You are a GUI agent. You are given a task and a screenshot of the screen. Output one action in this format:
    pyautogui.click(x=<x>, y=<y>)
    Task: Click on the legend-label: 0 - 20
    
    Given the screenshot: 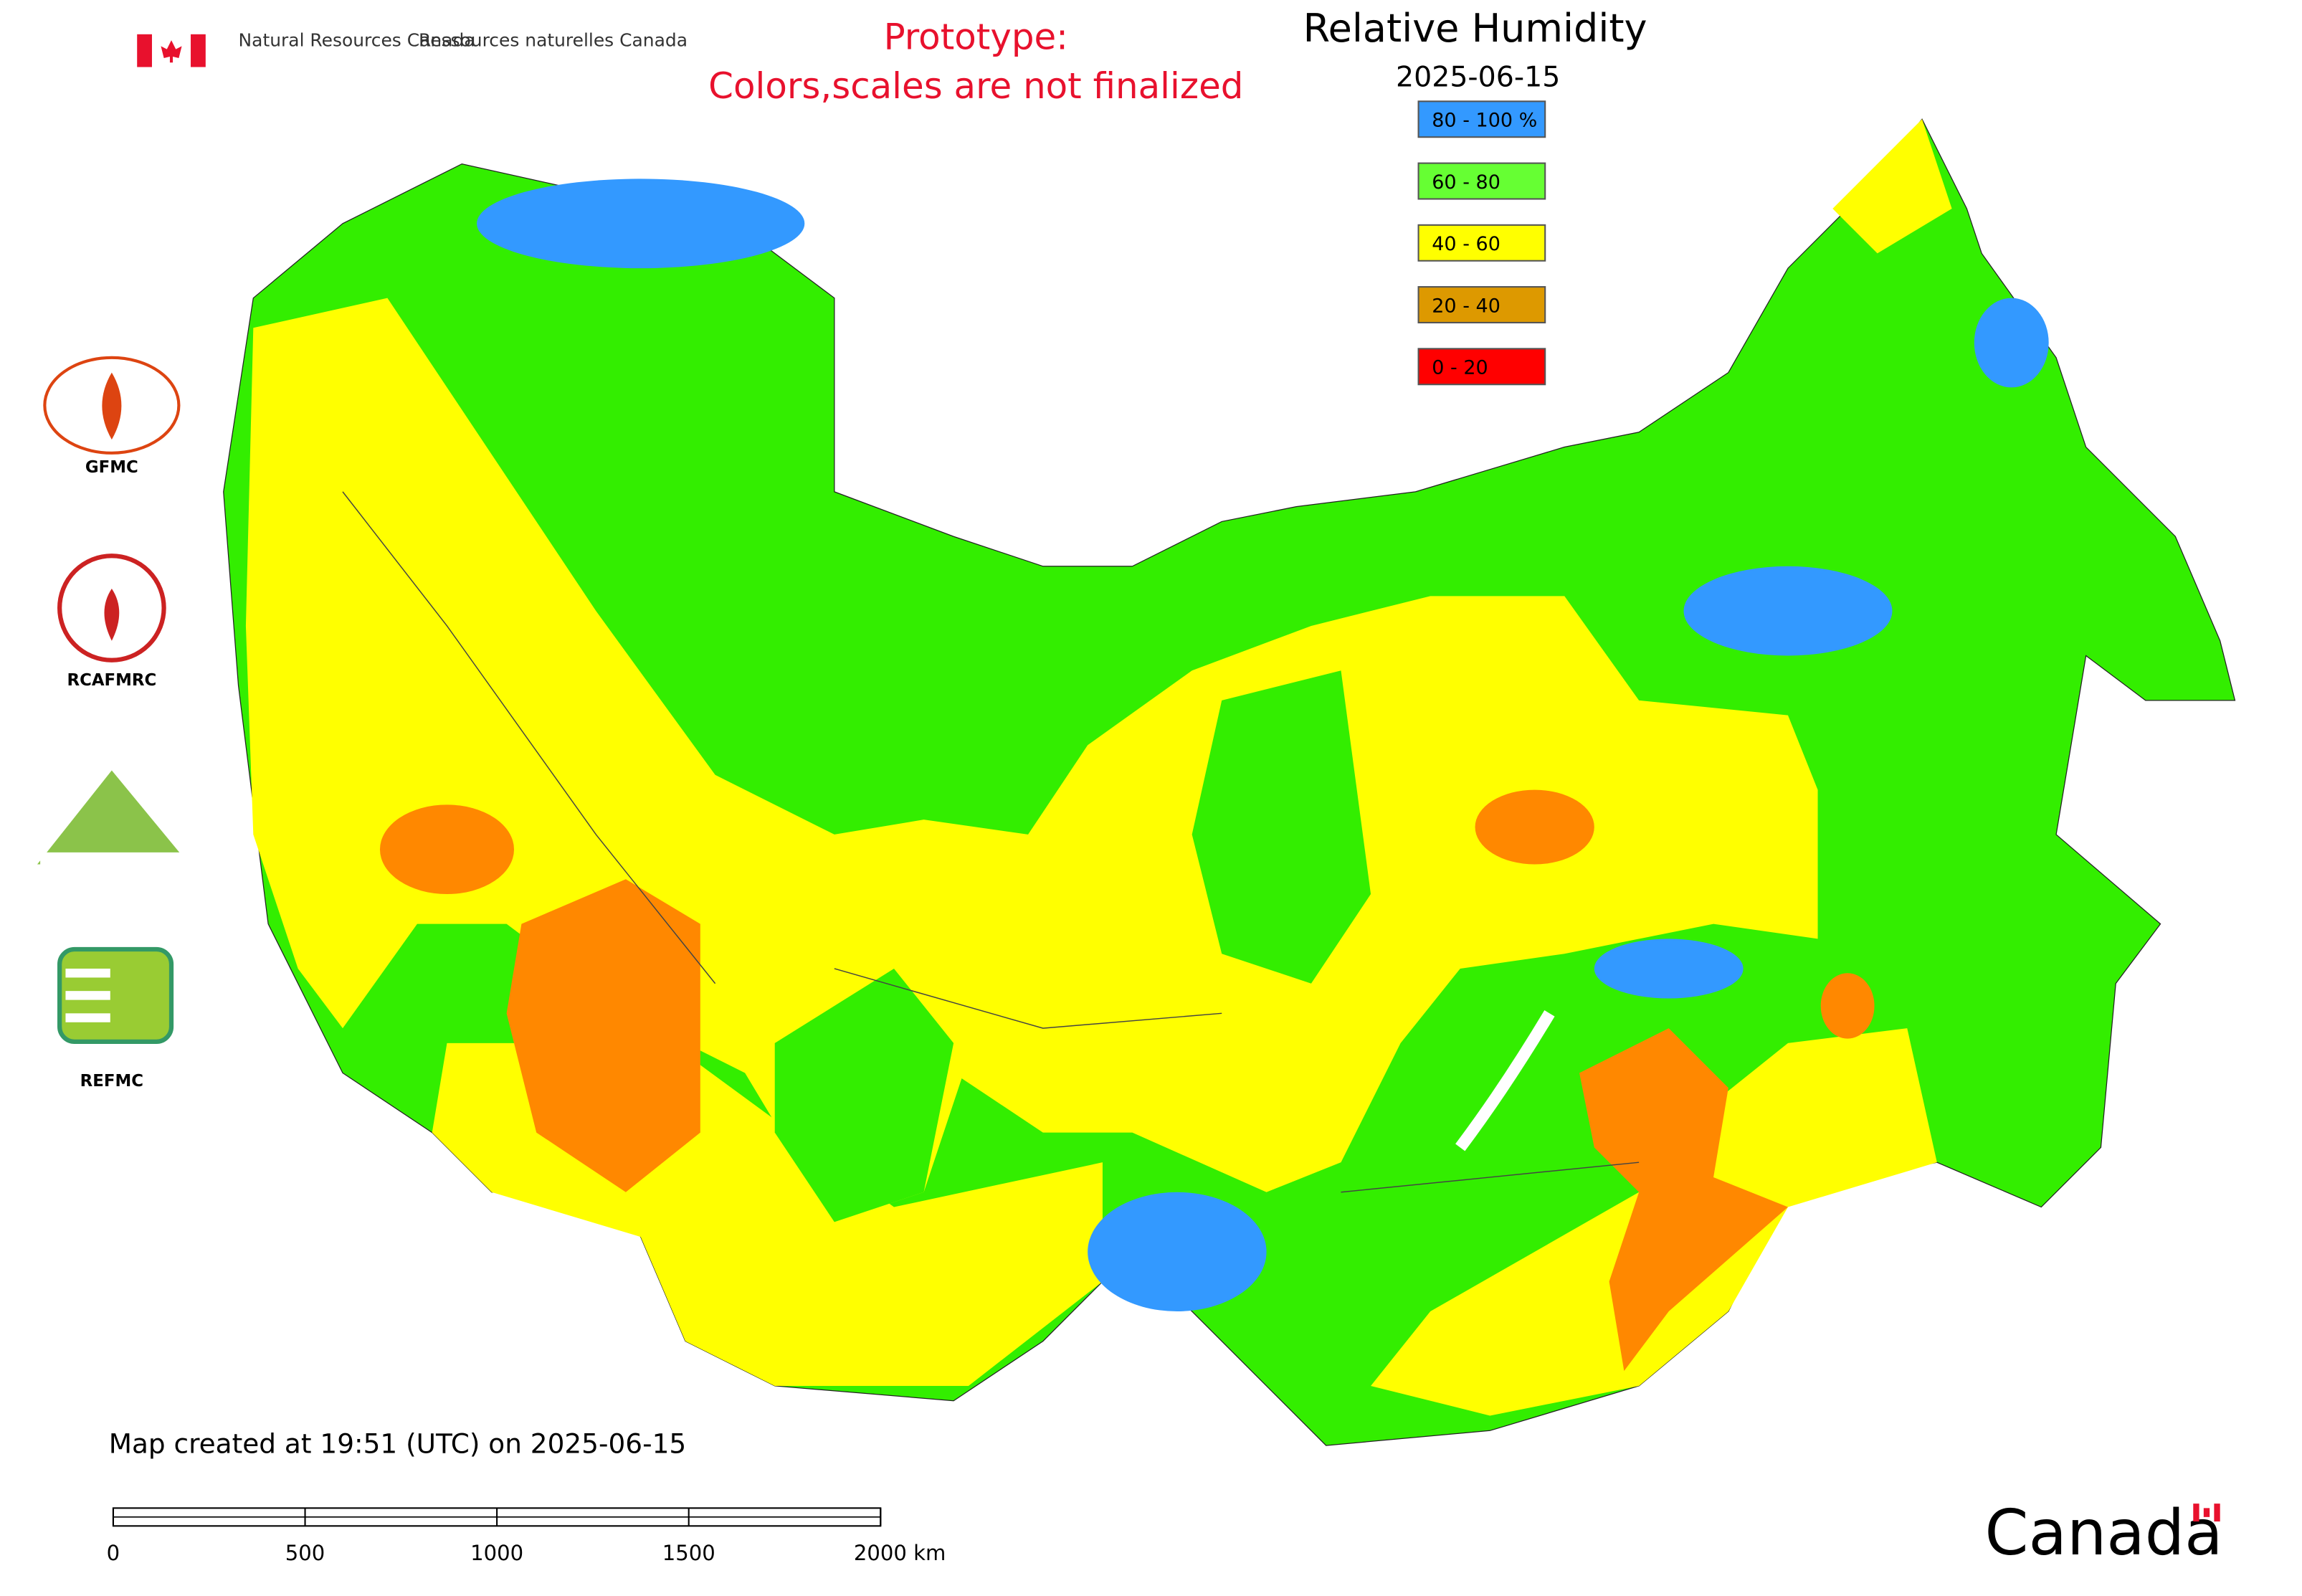 What is the action you would take?
    pyautogui.click(x=1460, y=368)
    